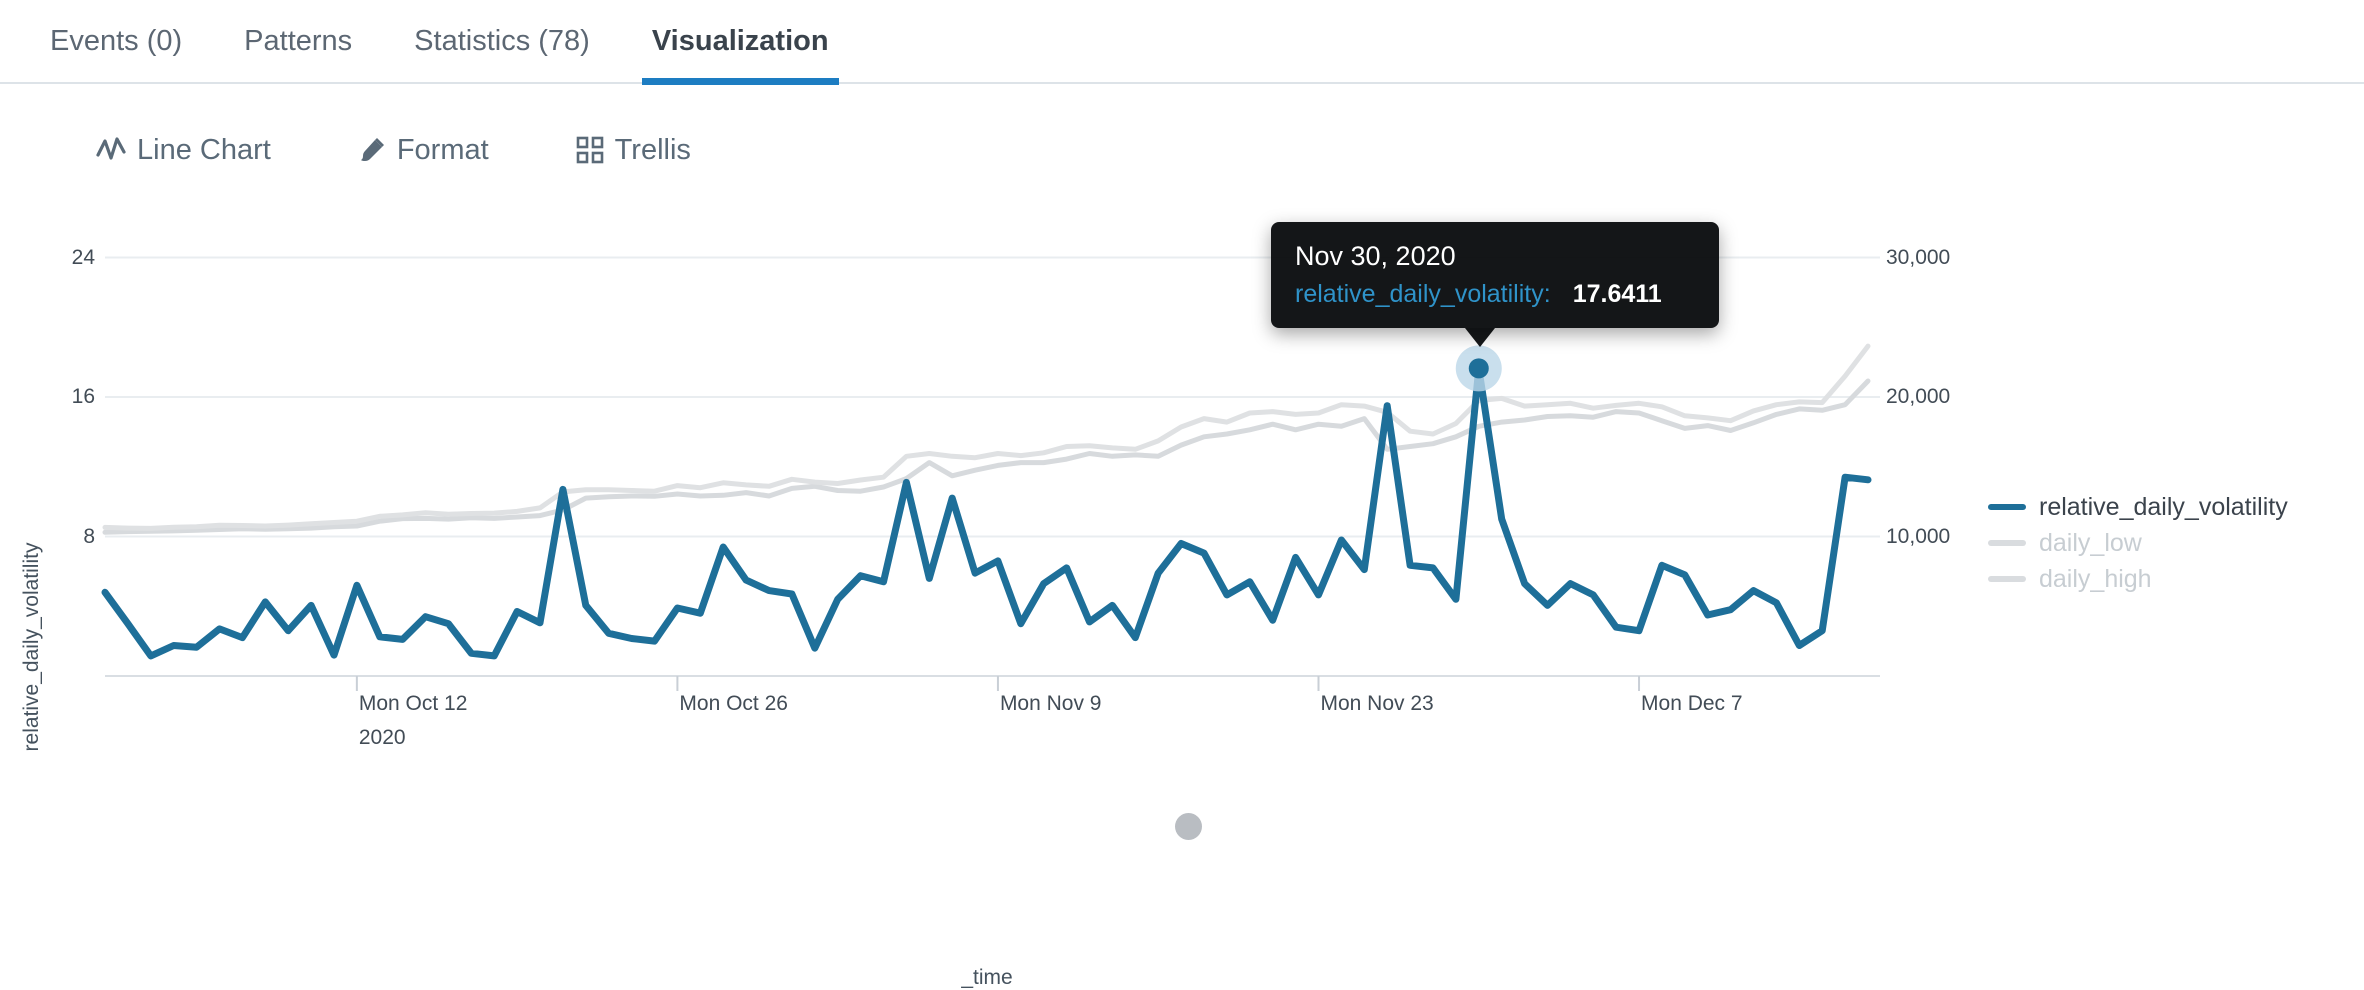  Describe the element at coordinates (2095, 578) in the screenshot. I see `legend-label: daily_high` at that location.